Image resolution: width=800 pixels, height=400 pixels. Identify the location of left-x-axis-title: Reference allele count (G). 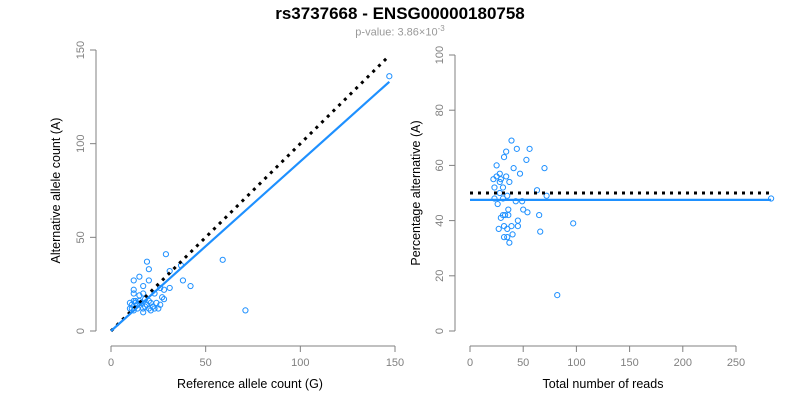
(250, 384).